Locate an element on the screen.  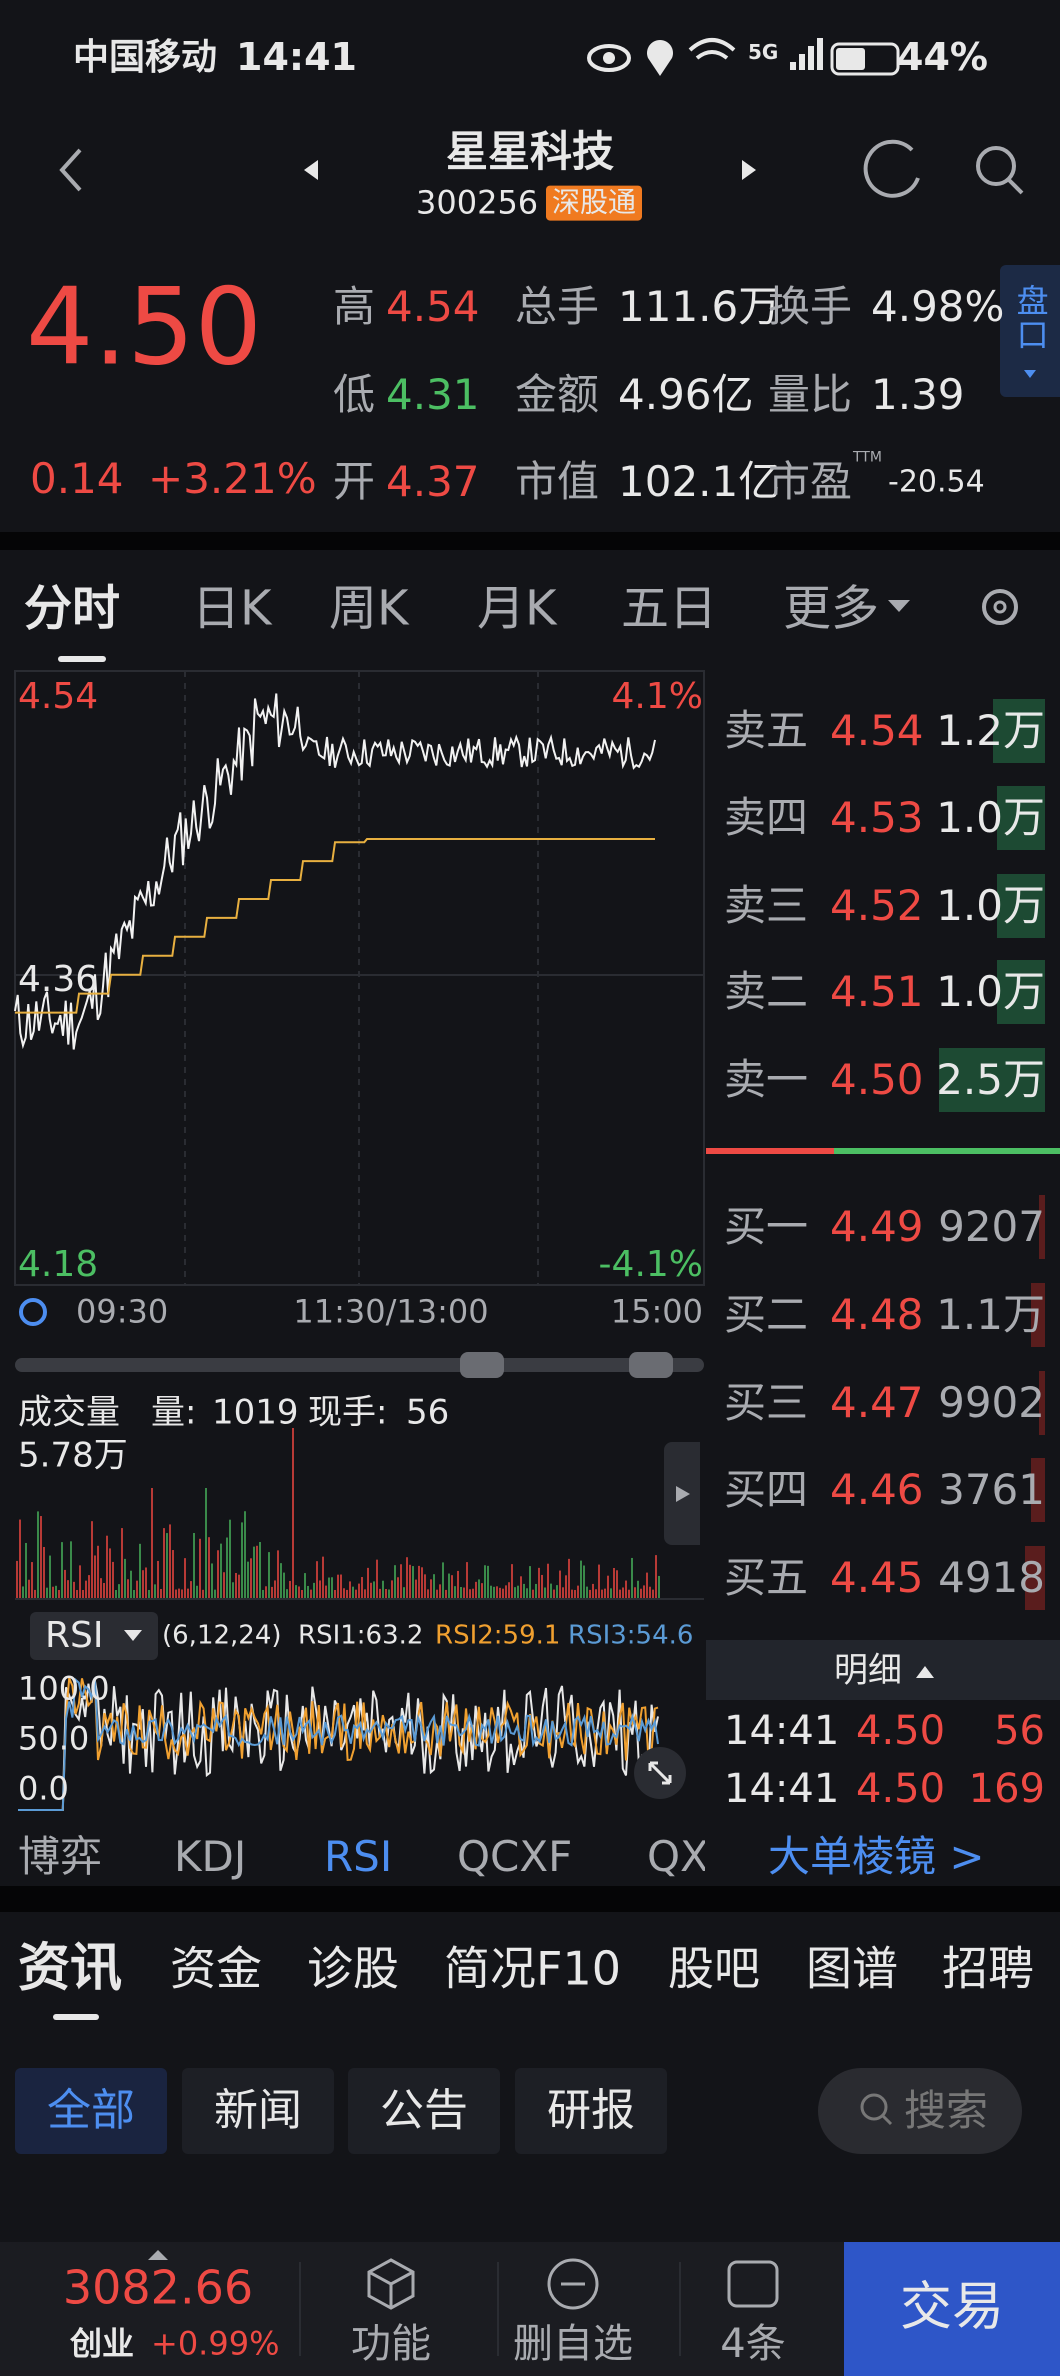
news-tab: 资金 is located at coordinates (216, 1968).